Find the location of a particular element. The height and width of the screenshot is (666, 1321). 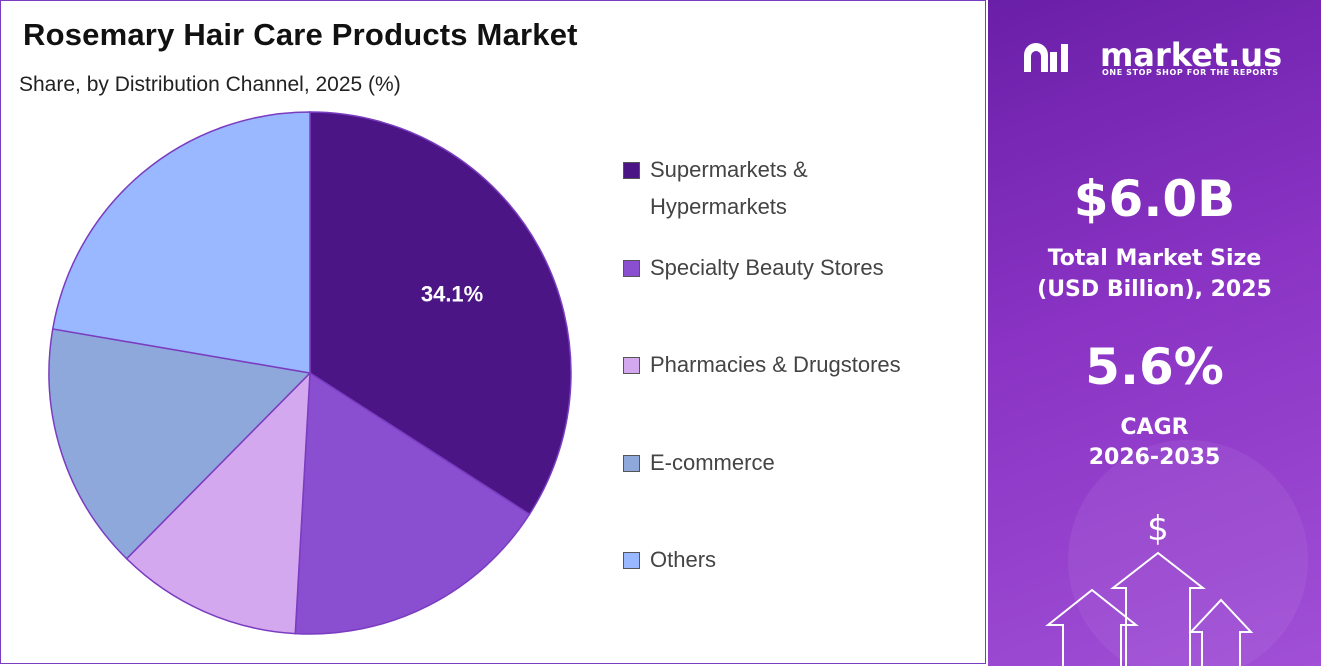

legend-label: Pharmacies & Drugstores is located at coordinates (775, 364).